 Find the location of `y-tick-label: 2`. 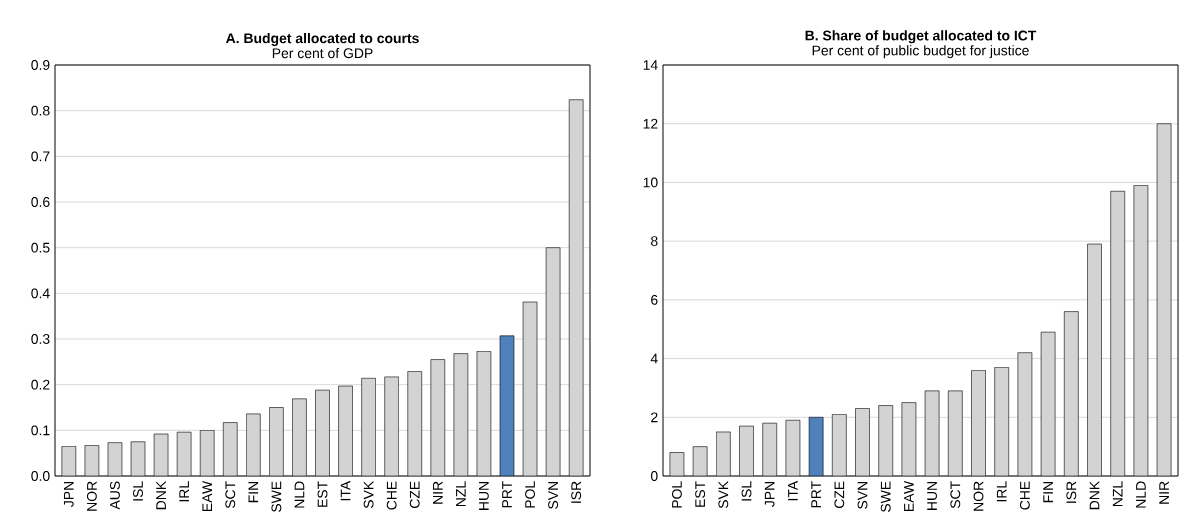

y-tick-label: 2 is located at coordinates (654, 417).